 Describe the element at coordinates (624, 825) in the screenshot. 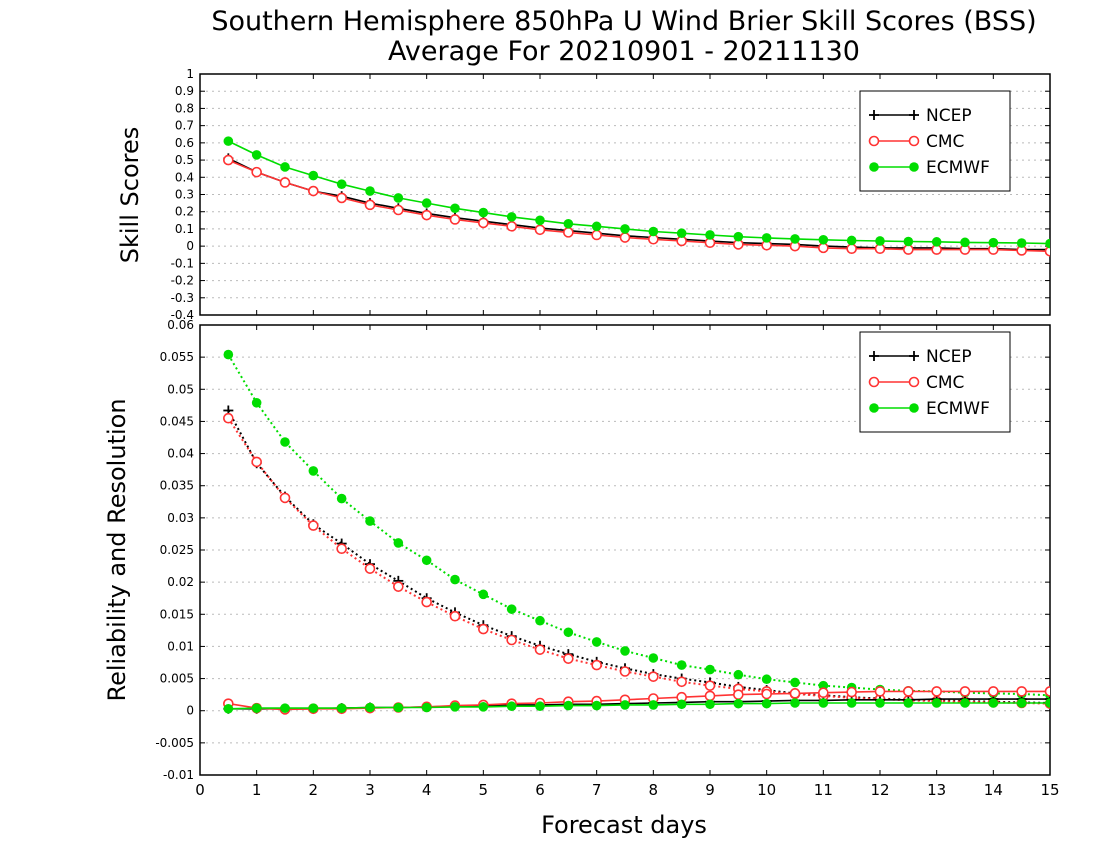

I see `x-axis-label: Forecast days` at that location.